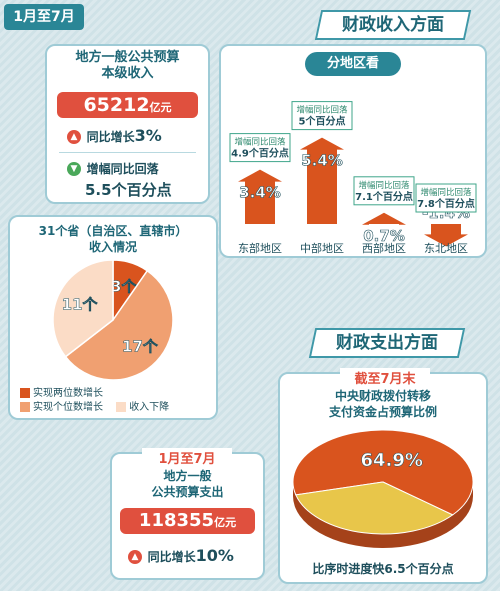 This screenshot has height=591, width=500. I want to click on local-revenue-growth-label: 同比增长, so click(110, 137).